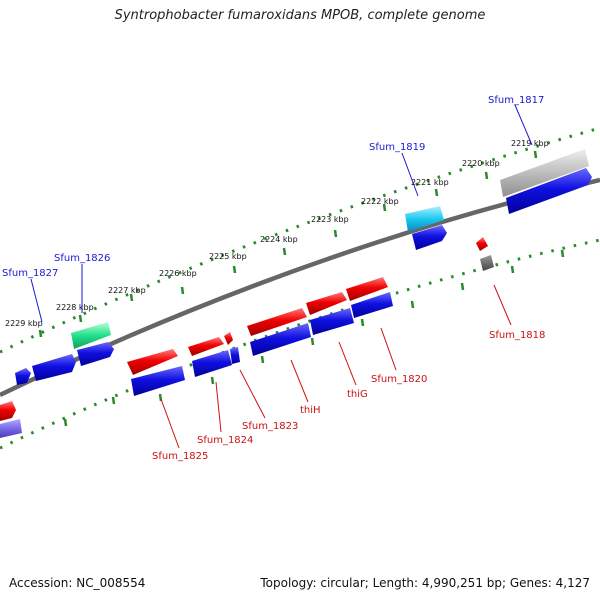  What do you see at coordinates (225, 440) in the screenshot?
I see `gene-label: Sfum_1824` at bounding box center [225, 440].